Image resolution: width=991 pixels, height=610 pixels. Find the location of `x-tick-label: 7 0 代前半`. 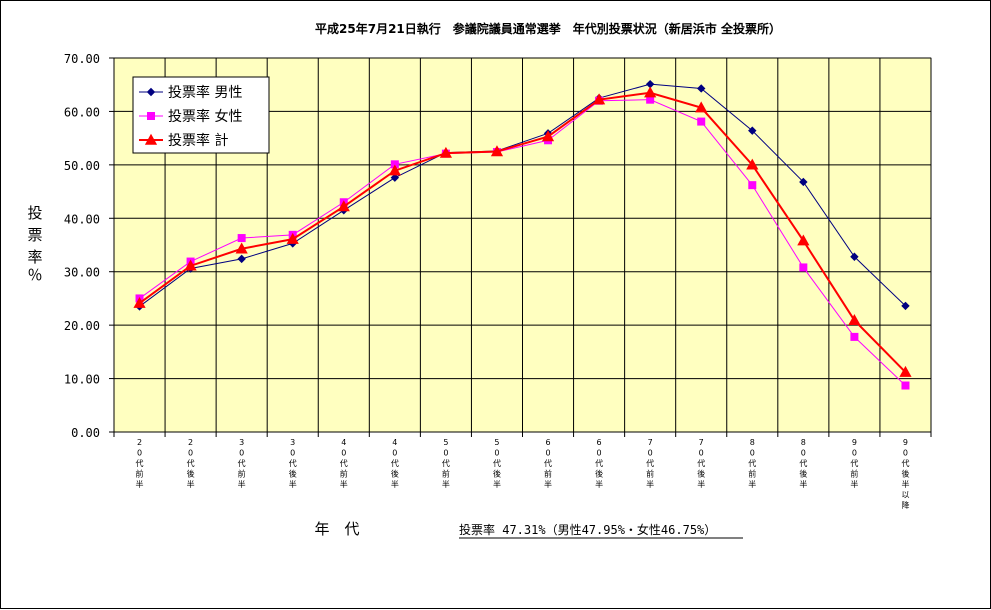

x-tick-label: 7 0 代前半 is located at coordinates (650, 463).